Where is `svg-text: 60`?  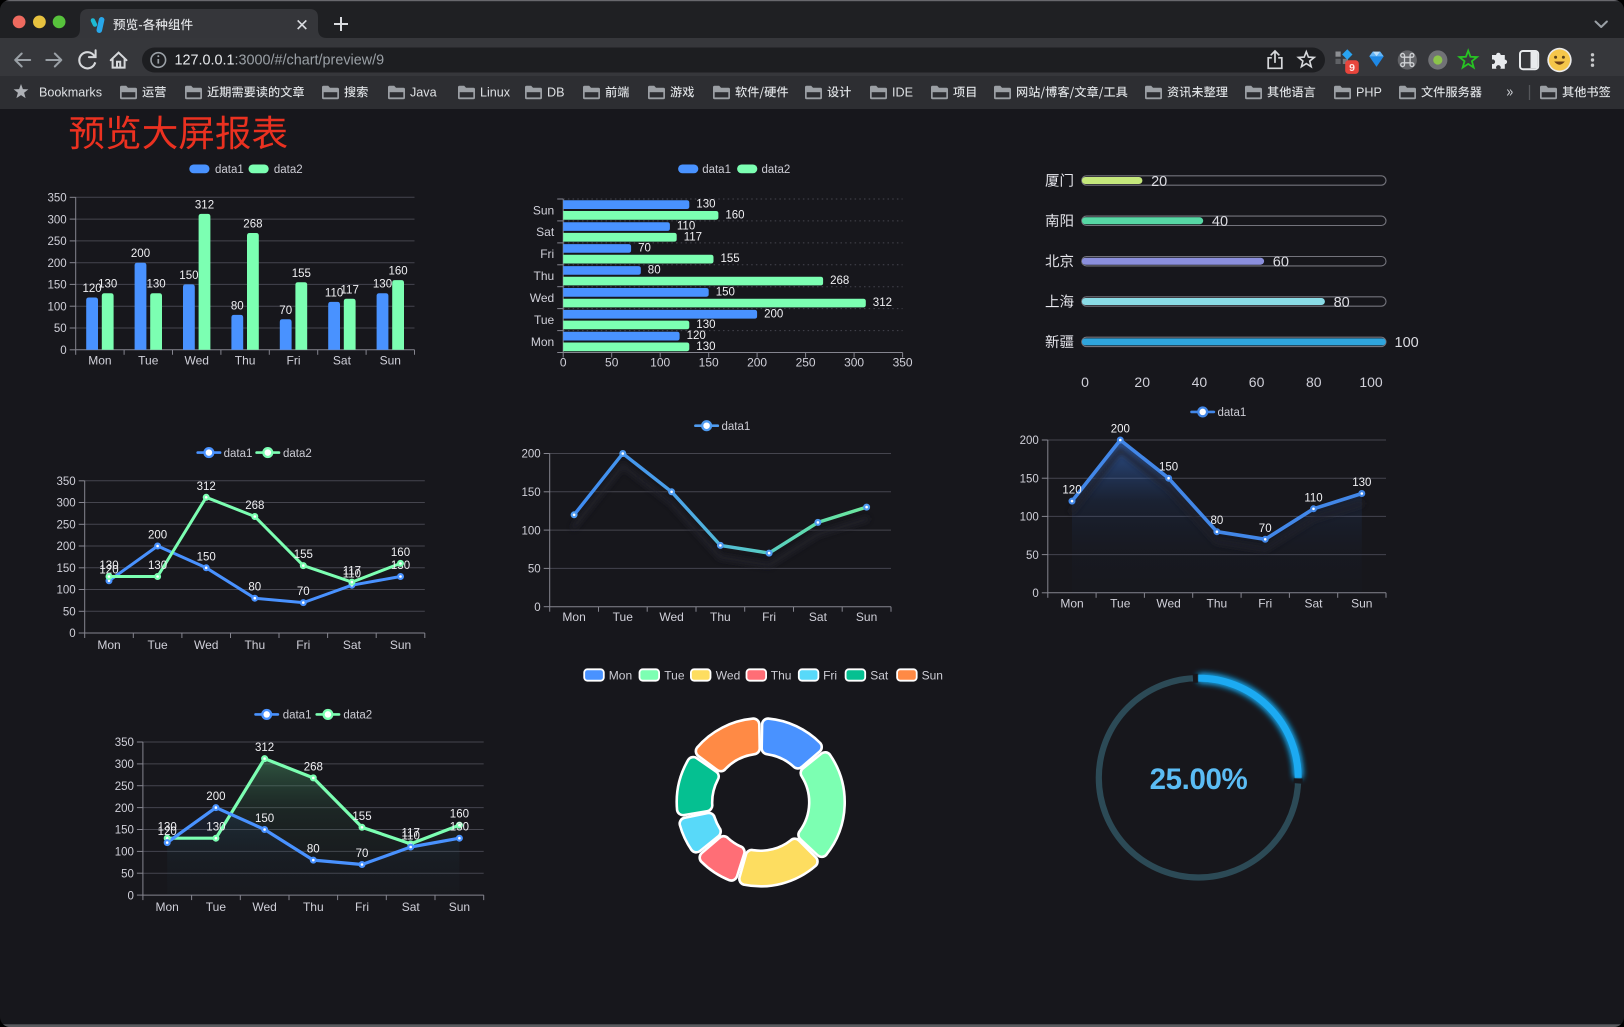
svg-text: 60 is located at coordinates (1281, 263).